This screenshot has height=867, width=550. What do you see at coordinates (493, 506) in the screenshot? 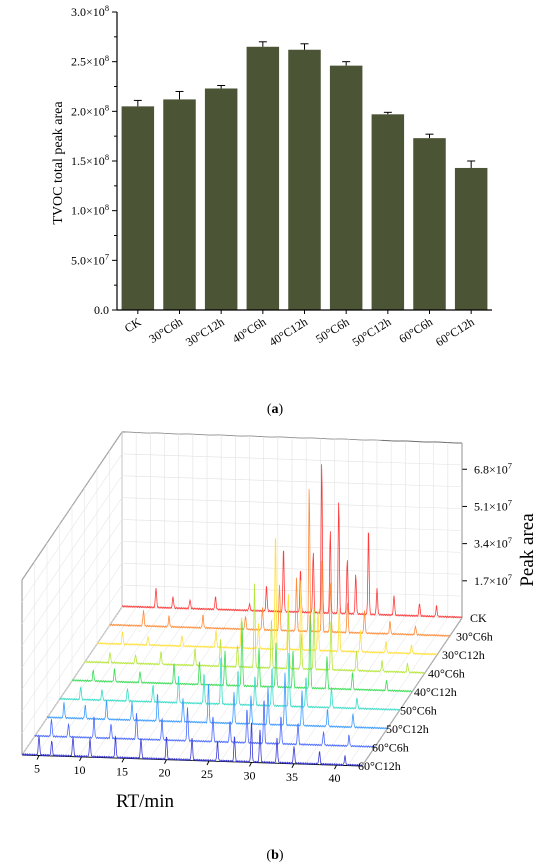
I see `z-tick-label-2: 5.1×10⁷` at bounding box center [493, 506].